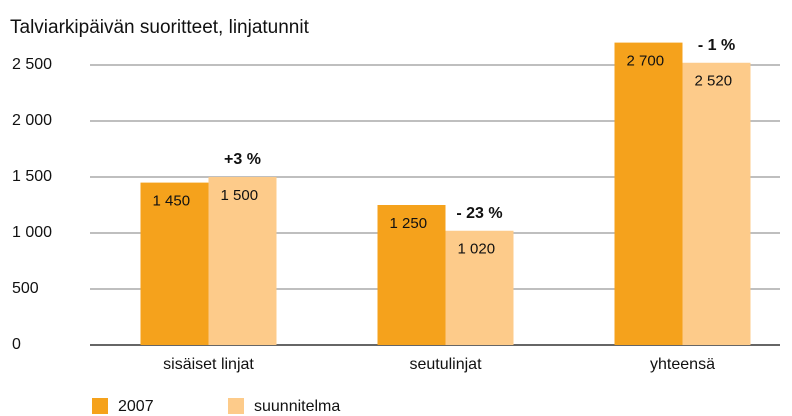 The height and width of the screenshot is (416, 792). What do you see at coordinates (445, 364) in the screenshot?
I see `x-tick-label: seutulinjat` at bounding box center [445, 364].